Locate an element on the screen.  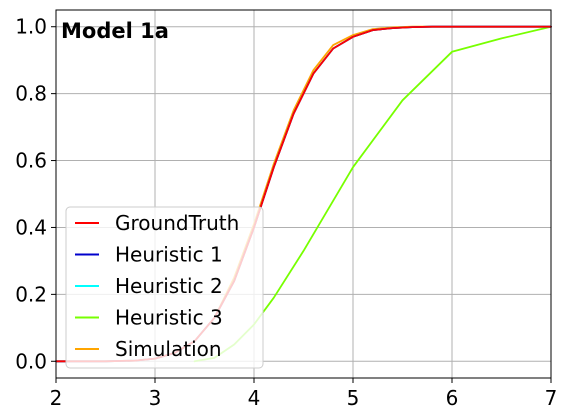
x-tick-label: 6 is located at coordinates (452, 398).